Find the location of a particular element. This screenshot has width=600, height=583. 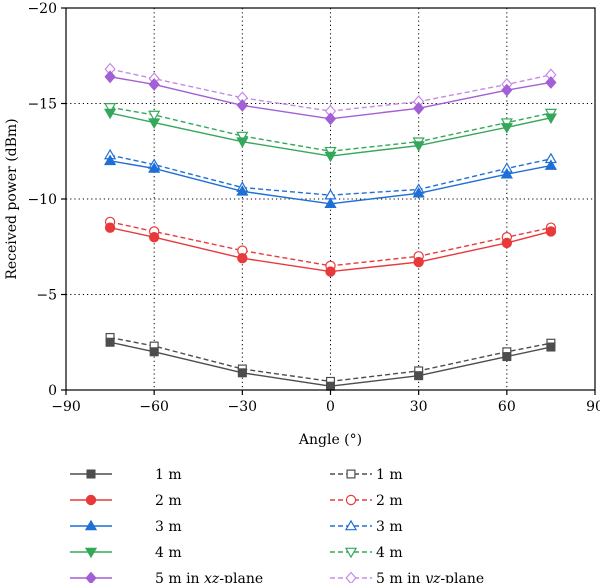

series-solid-3-m is located at coordinates (330, 181).